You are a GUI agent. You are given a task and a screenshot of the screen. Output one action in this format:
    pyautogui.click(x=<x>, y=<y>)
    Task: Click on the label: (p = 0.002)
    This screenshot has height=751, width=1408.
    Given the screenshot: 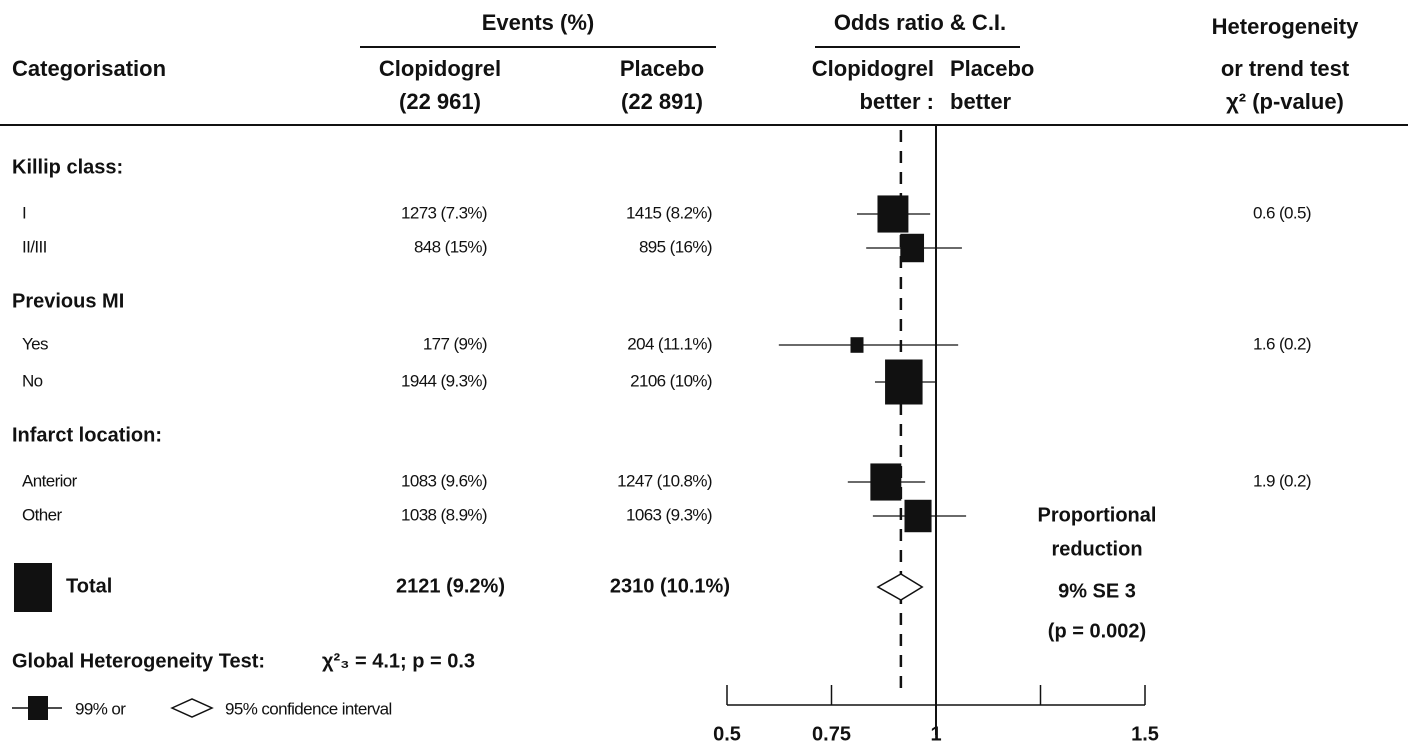 What is the action you would take?
    pyautogui.click(x=1097, y=631)
    